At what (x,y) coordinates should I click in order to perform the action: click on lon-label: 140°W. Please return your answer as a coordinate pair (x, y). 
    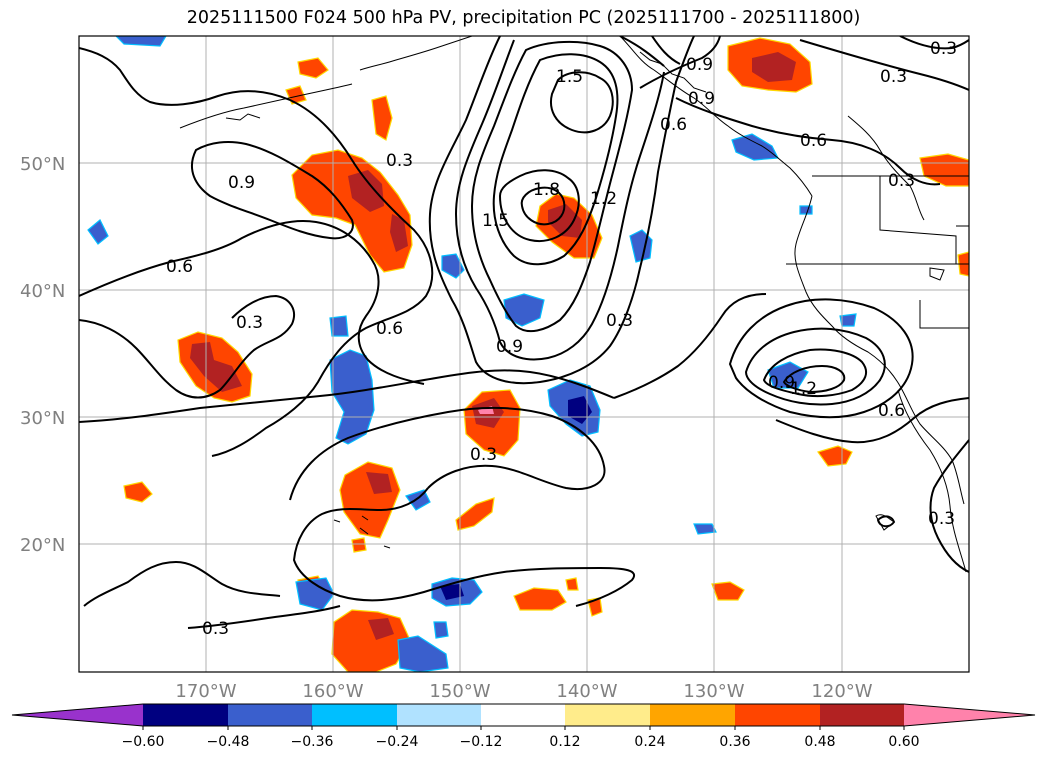
    Looking at the image, I should click on (586, 691).